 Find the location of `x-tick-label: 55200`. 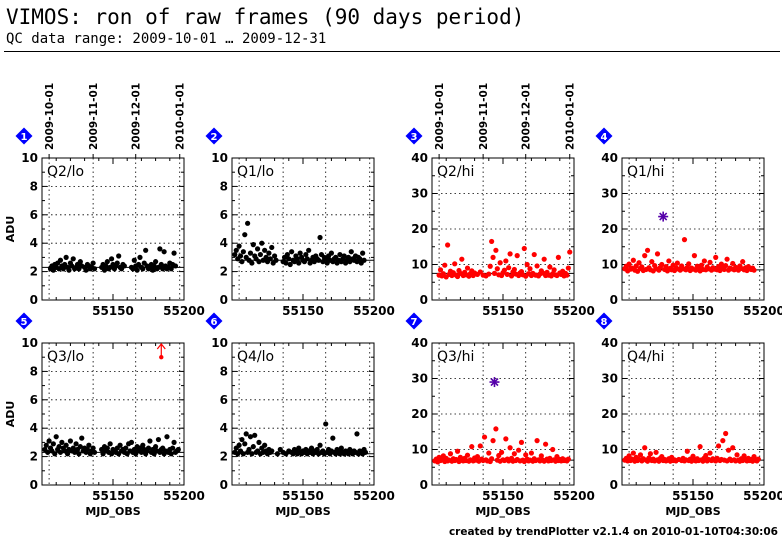

x-tick-label: 55200 is located at coordinates (374, 311).